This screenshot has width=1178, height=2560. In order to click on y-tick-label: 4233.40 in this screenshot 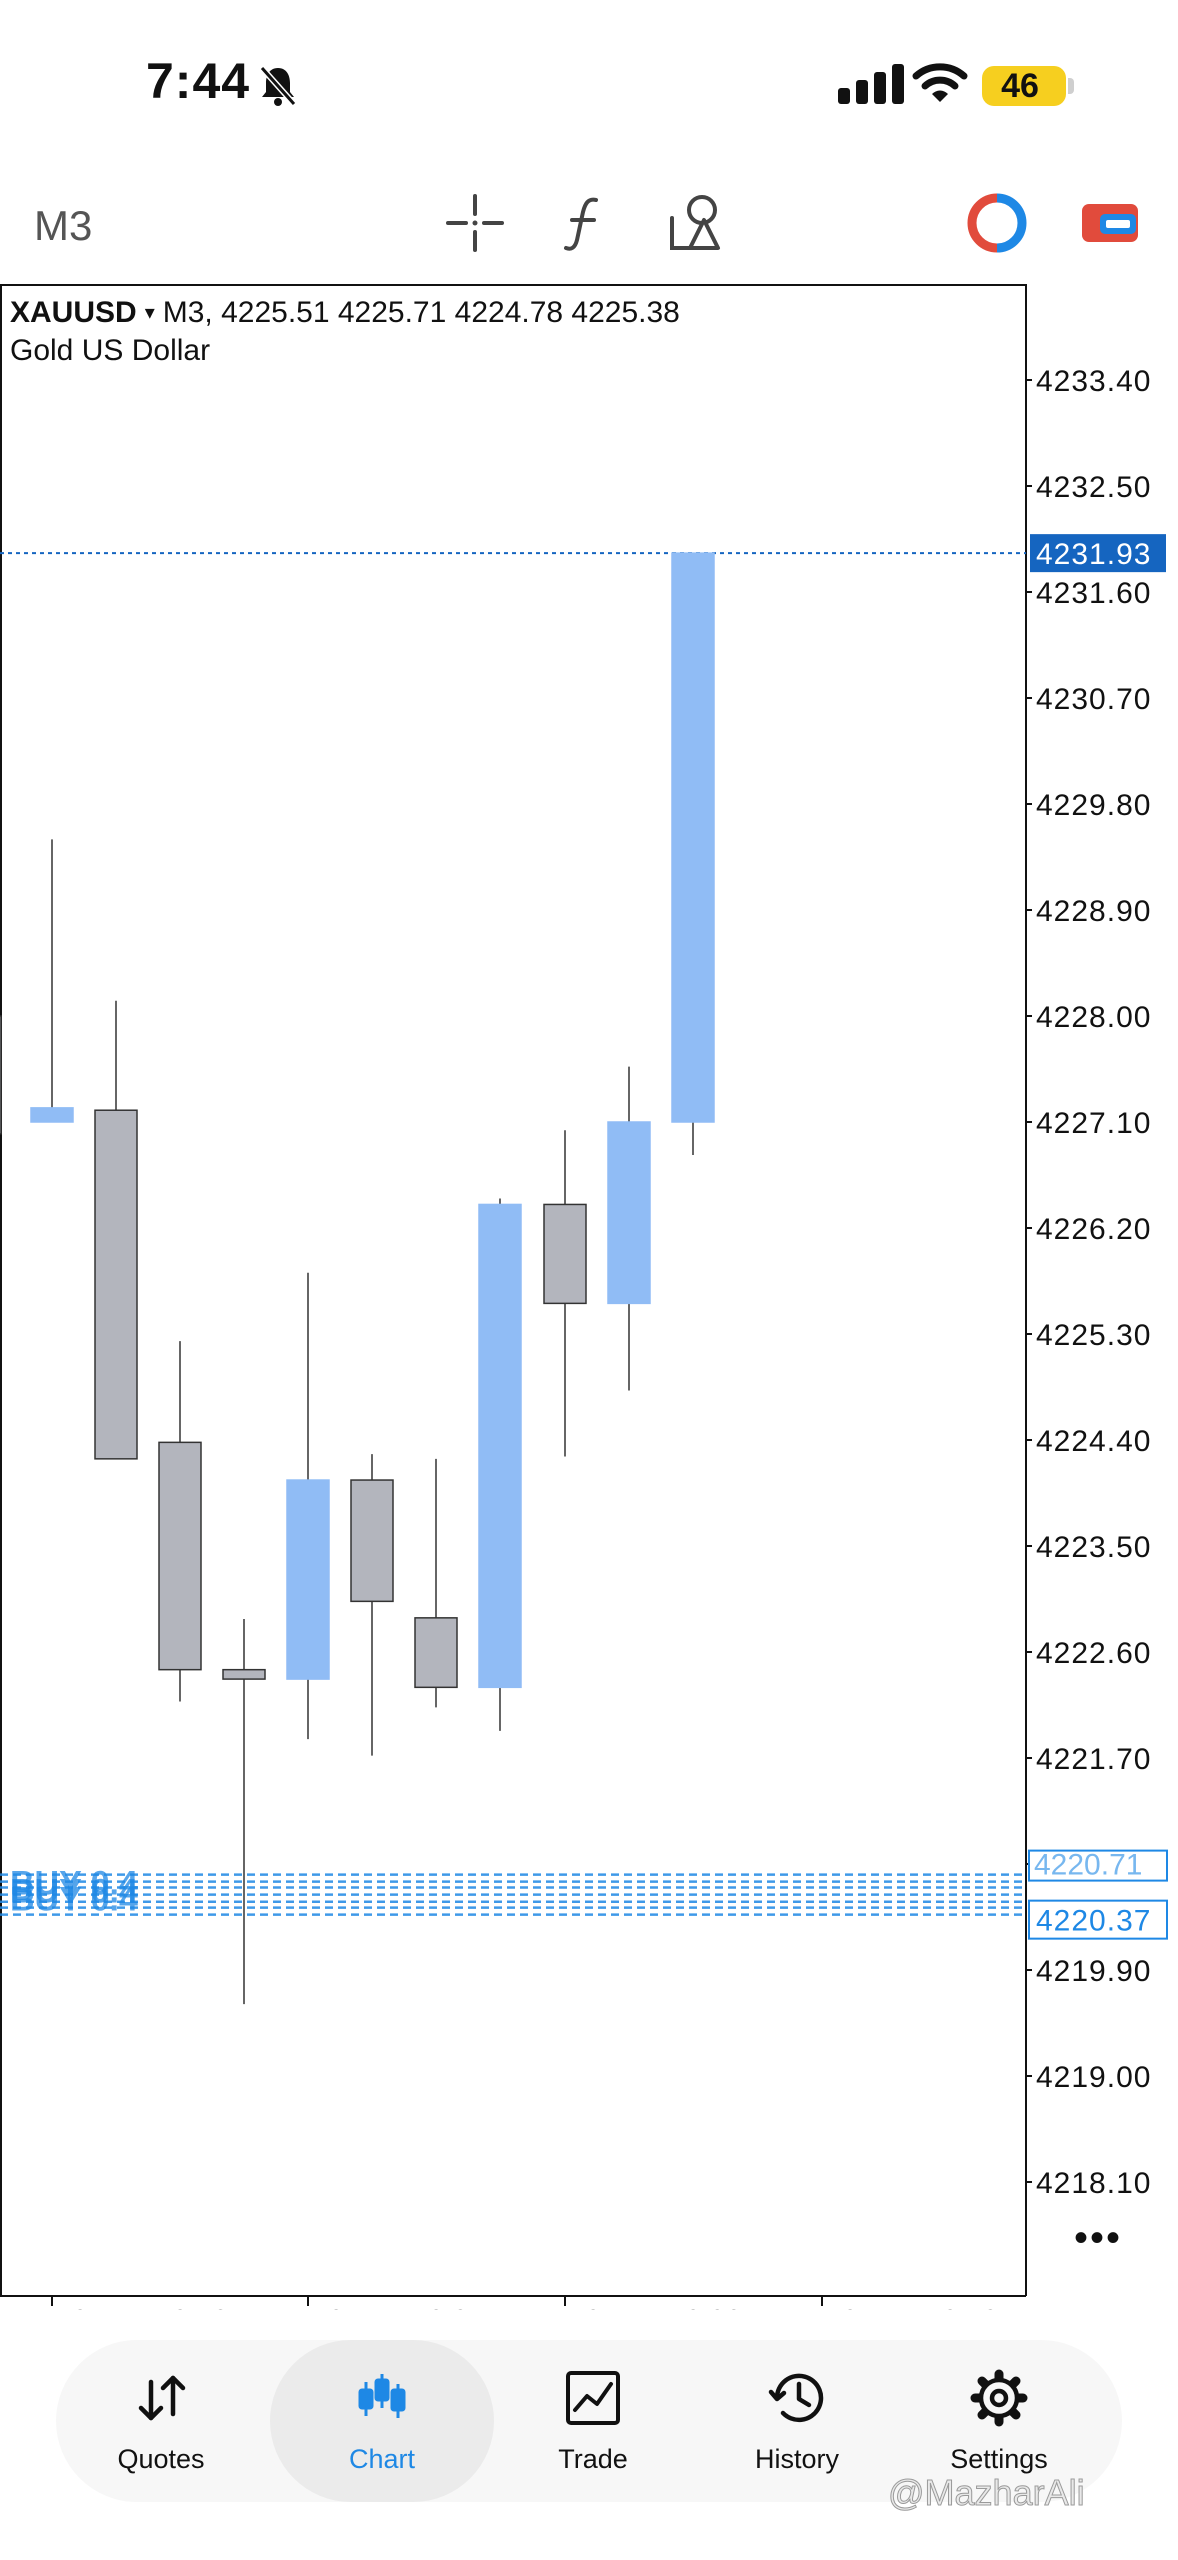, I will do `click(1093, 381)`.